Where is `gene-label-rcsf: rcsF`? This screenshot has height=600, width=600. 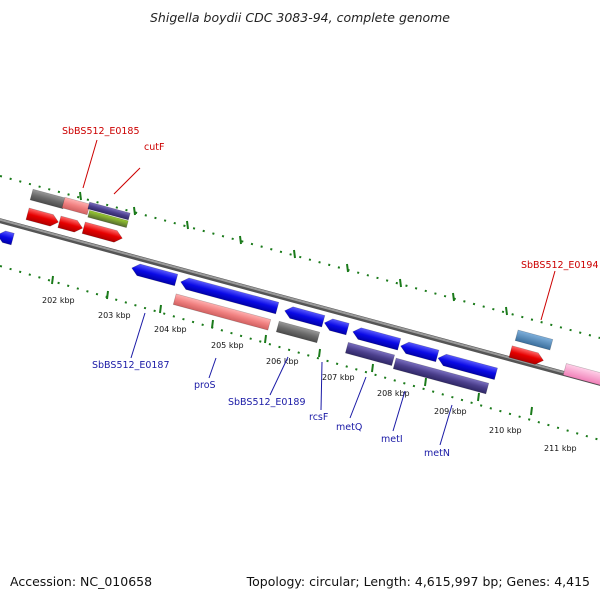
gene-label-rcsf: rcsF is located at coordinates (318, 417).